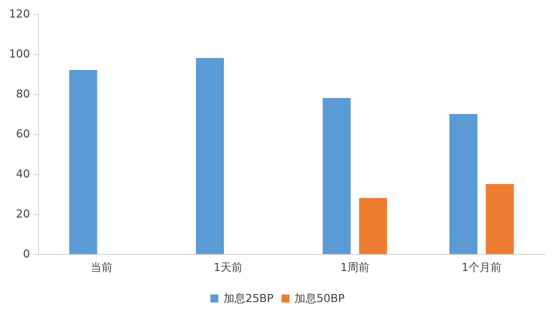 The image size is (555, 315). I want to click on y-tick-label: 120, so click(19, 14).